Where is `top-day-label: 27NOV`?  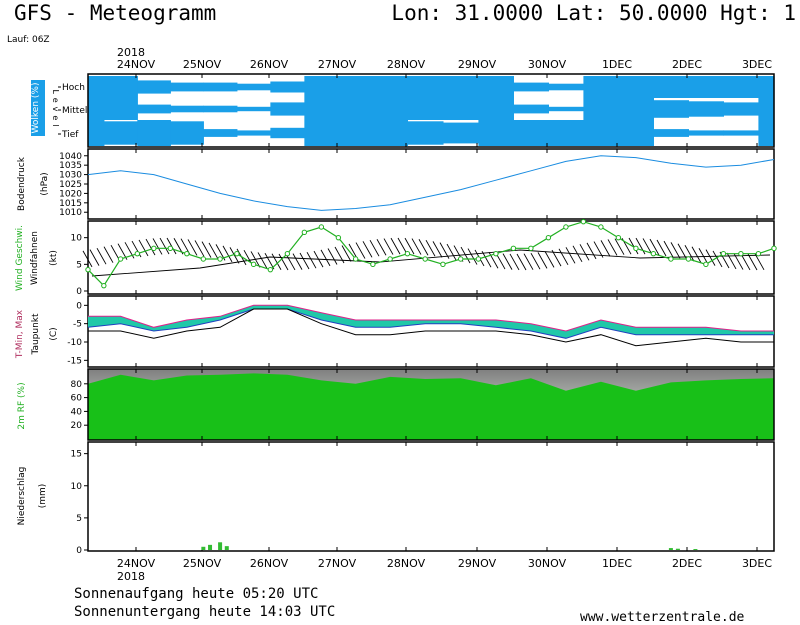 top-day-label: 27NOV is located at coordinates (337, 64).